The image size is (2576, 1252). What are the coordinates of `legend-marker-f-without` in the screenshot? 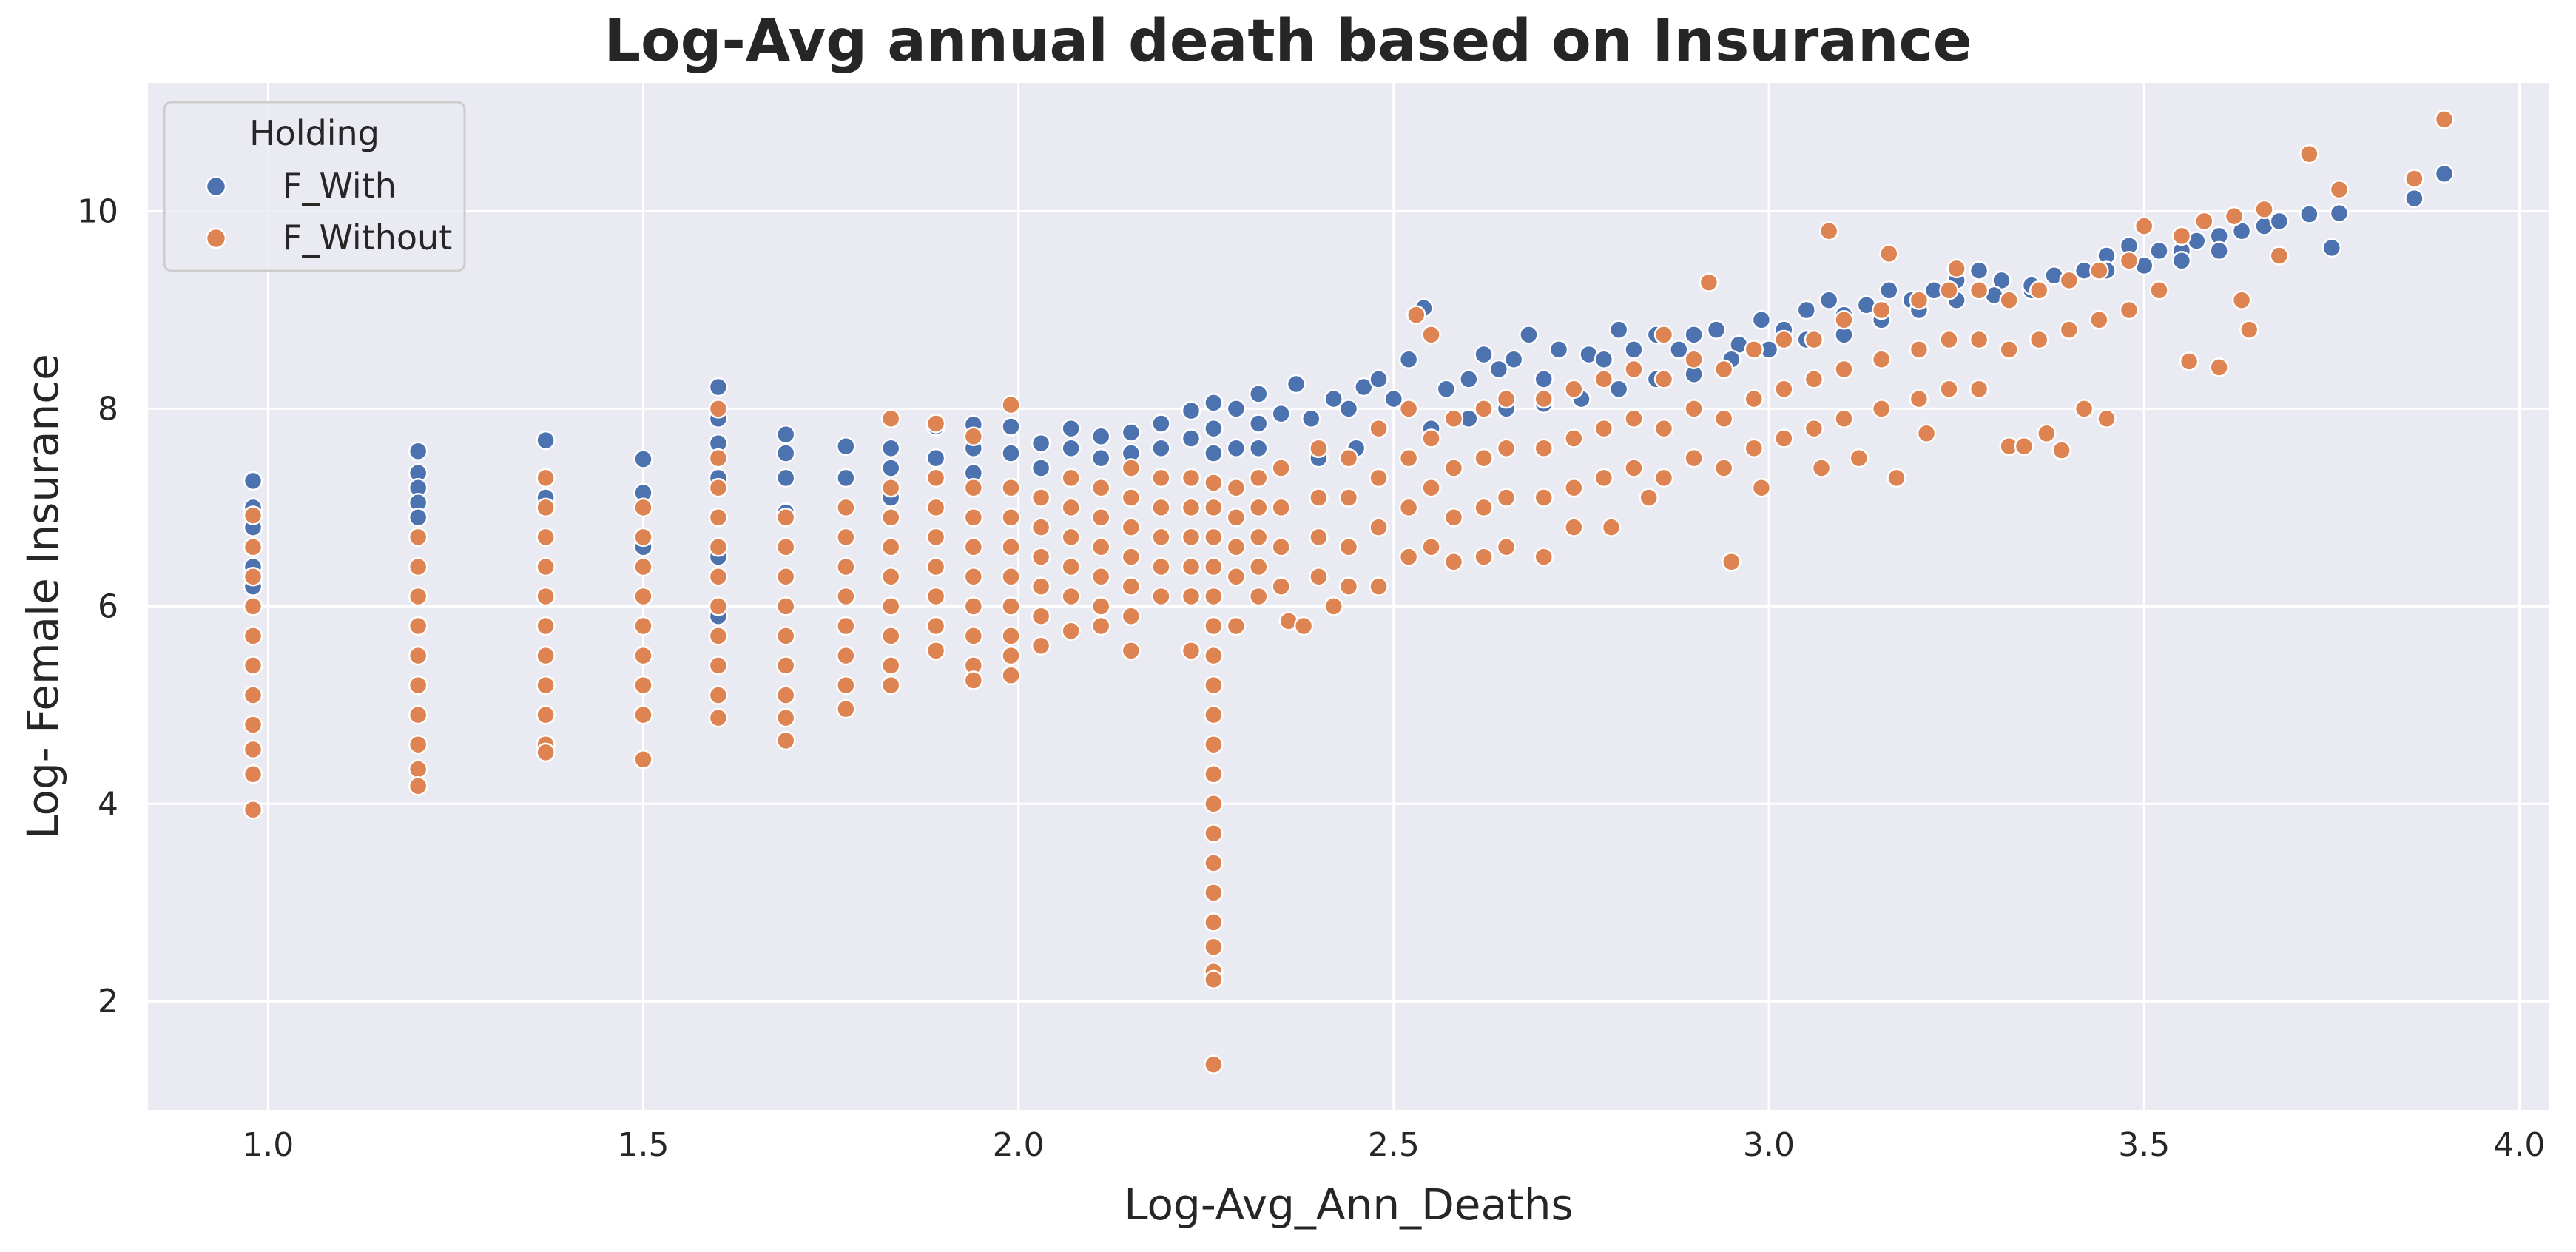 It's located at (216, 238).